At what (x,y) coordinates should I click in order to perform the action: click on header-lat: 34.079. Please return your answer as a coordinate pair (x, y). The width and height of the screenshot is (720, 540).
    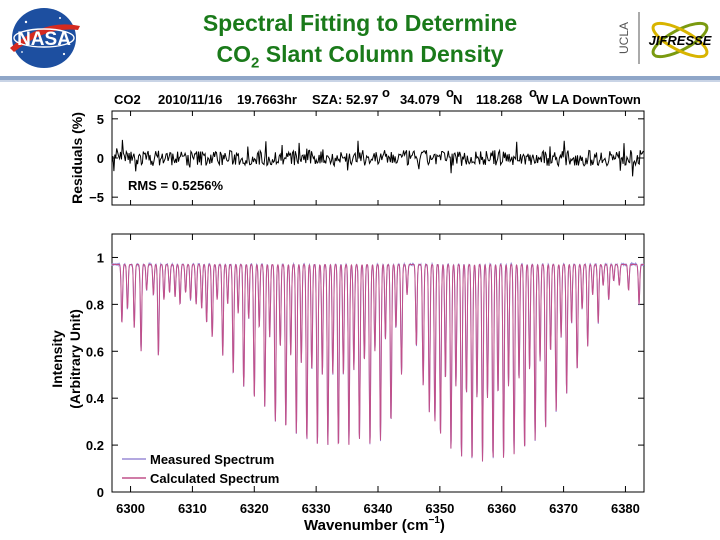
    Looking at the image, I should click on (420, 99).